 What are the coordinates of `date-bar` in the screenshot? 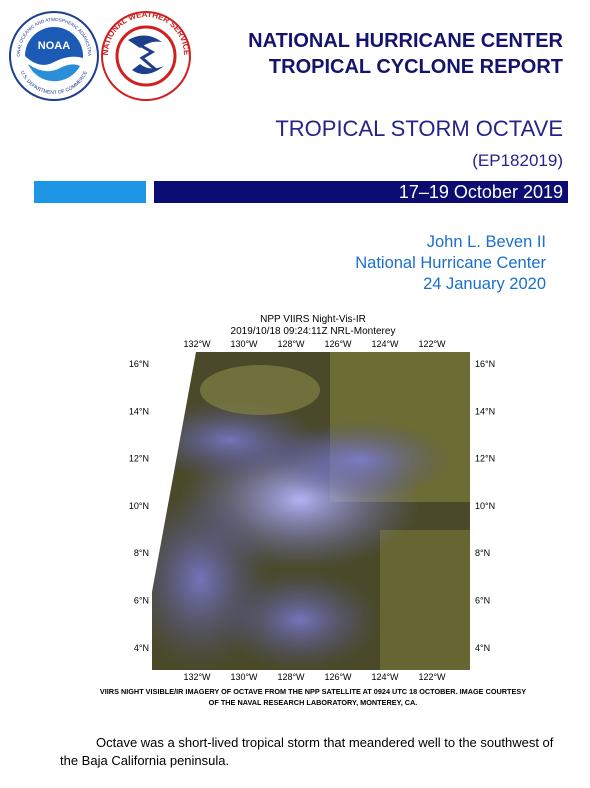 It's located at (361, 192).